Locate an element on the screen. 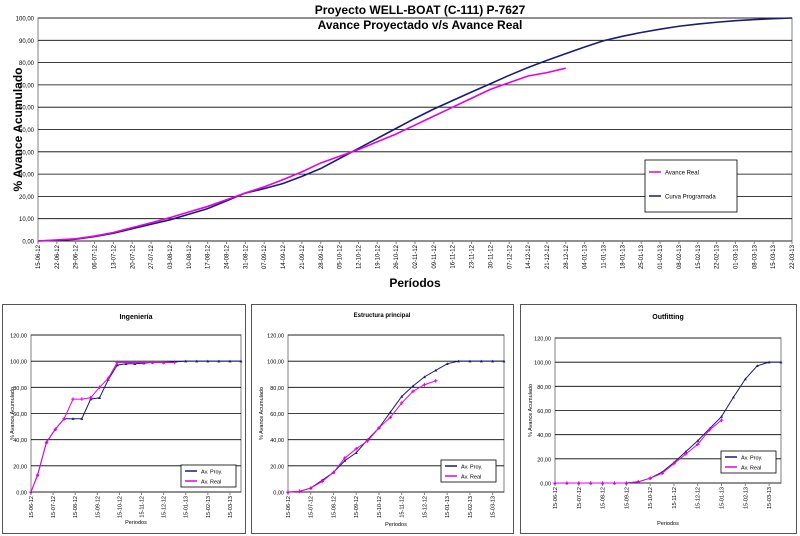 Image resolution: width=800 pixels, height=536 pixels. x-tick-label: 22-06-12 is located at coordinates (58, 256).